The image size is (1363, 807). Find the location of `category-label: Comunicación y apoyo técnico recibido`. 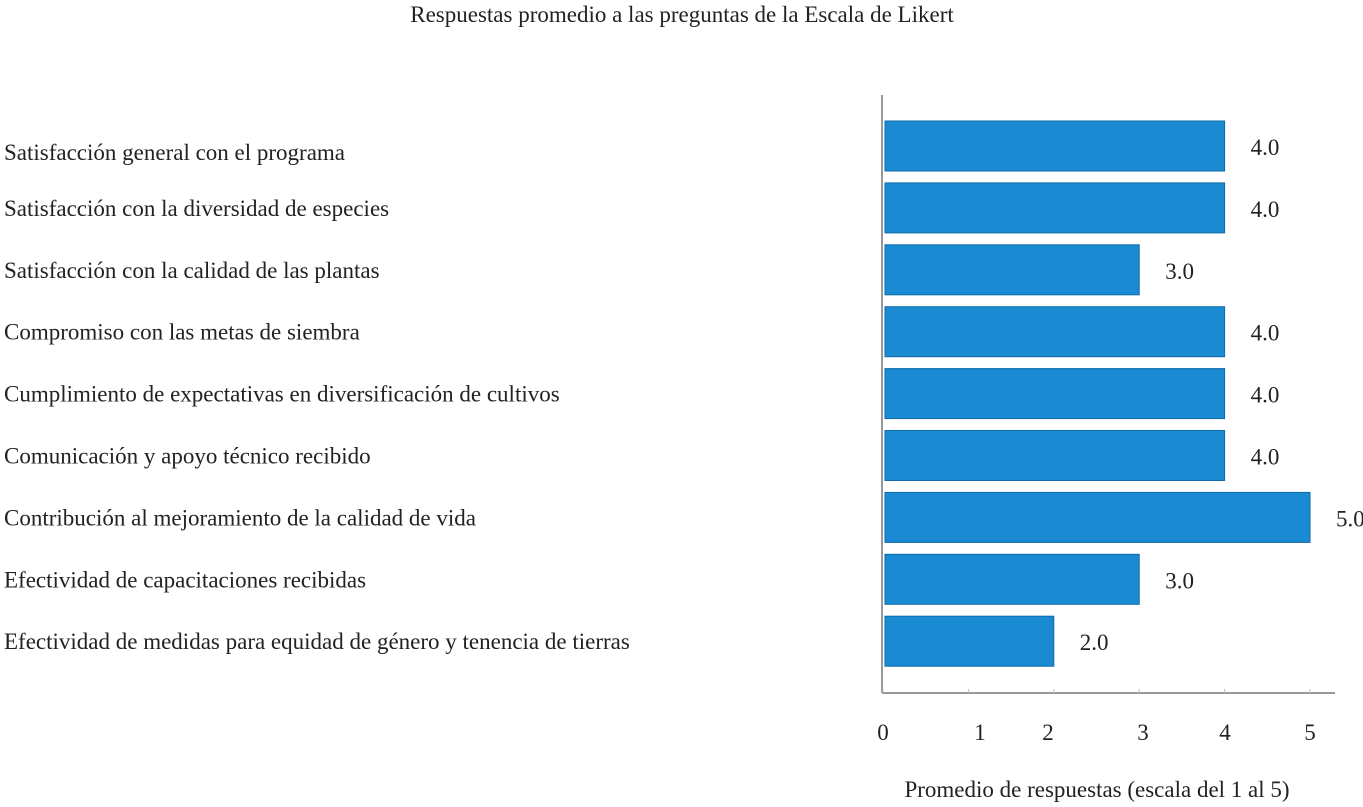

category-label: Comunicación y apoyo técnico recibido is located at coordinates (187, 456).